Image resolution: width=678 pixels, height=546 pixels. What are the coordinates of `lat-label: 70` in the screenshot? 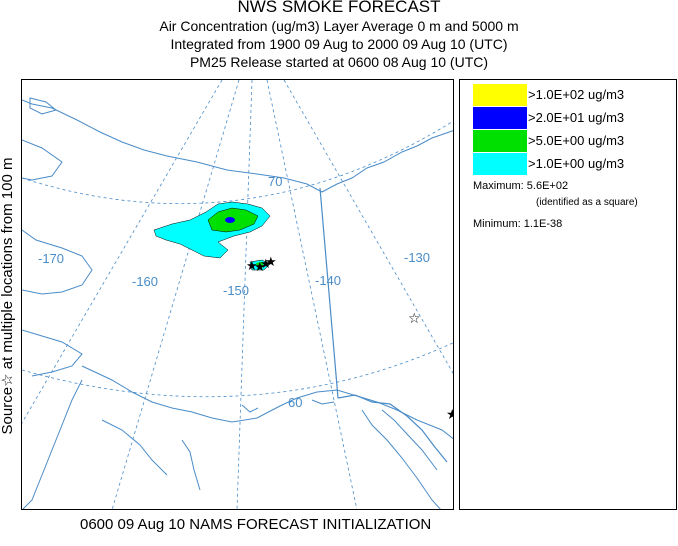 It's located at (275, 181).